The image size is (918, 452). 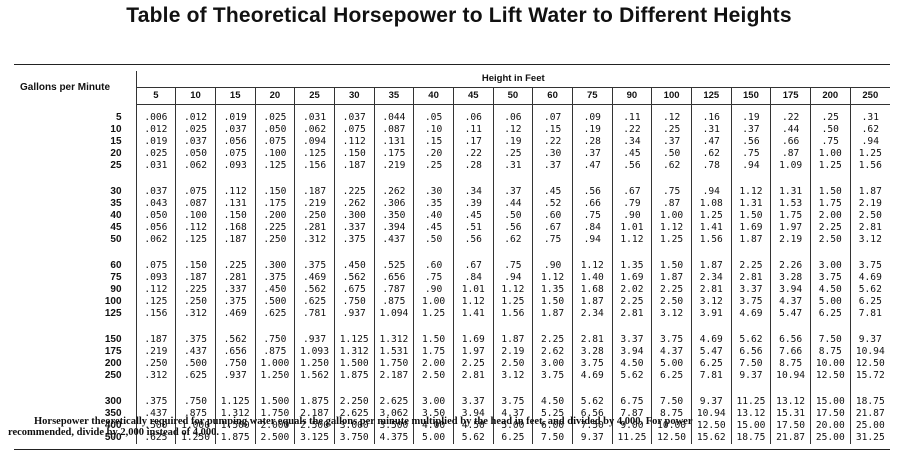 I want to click on horsepower-cell: .06, so click(x=512, y=118).